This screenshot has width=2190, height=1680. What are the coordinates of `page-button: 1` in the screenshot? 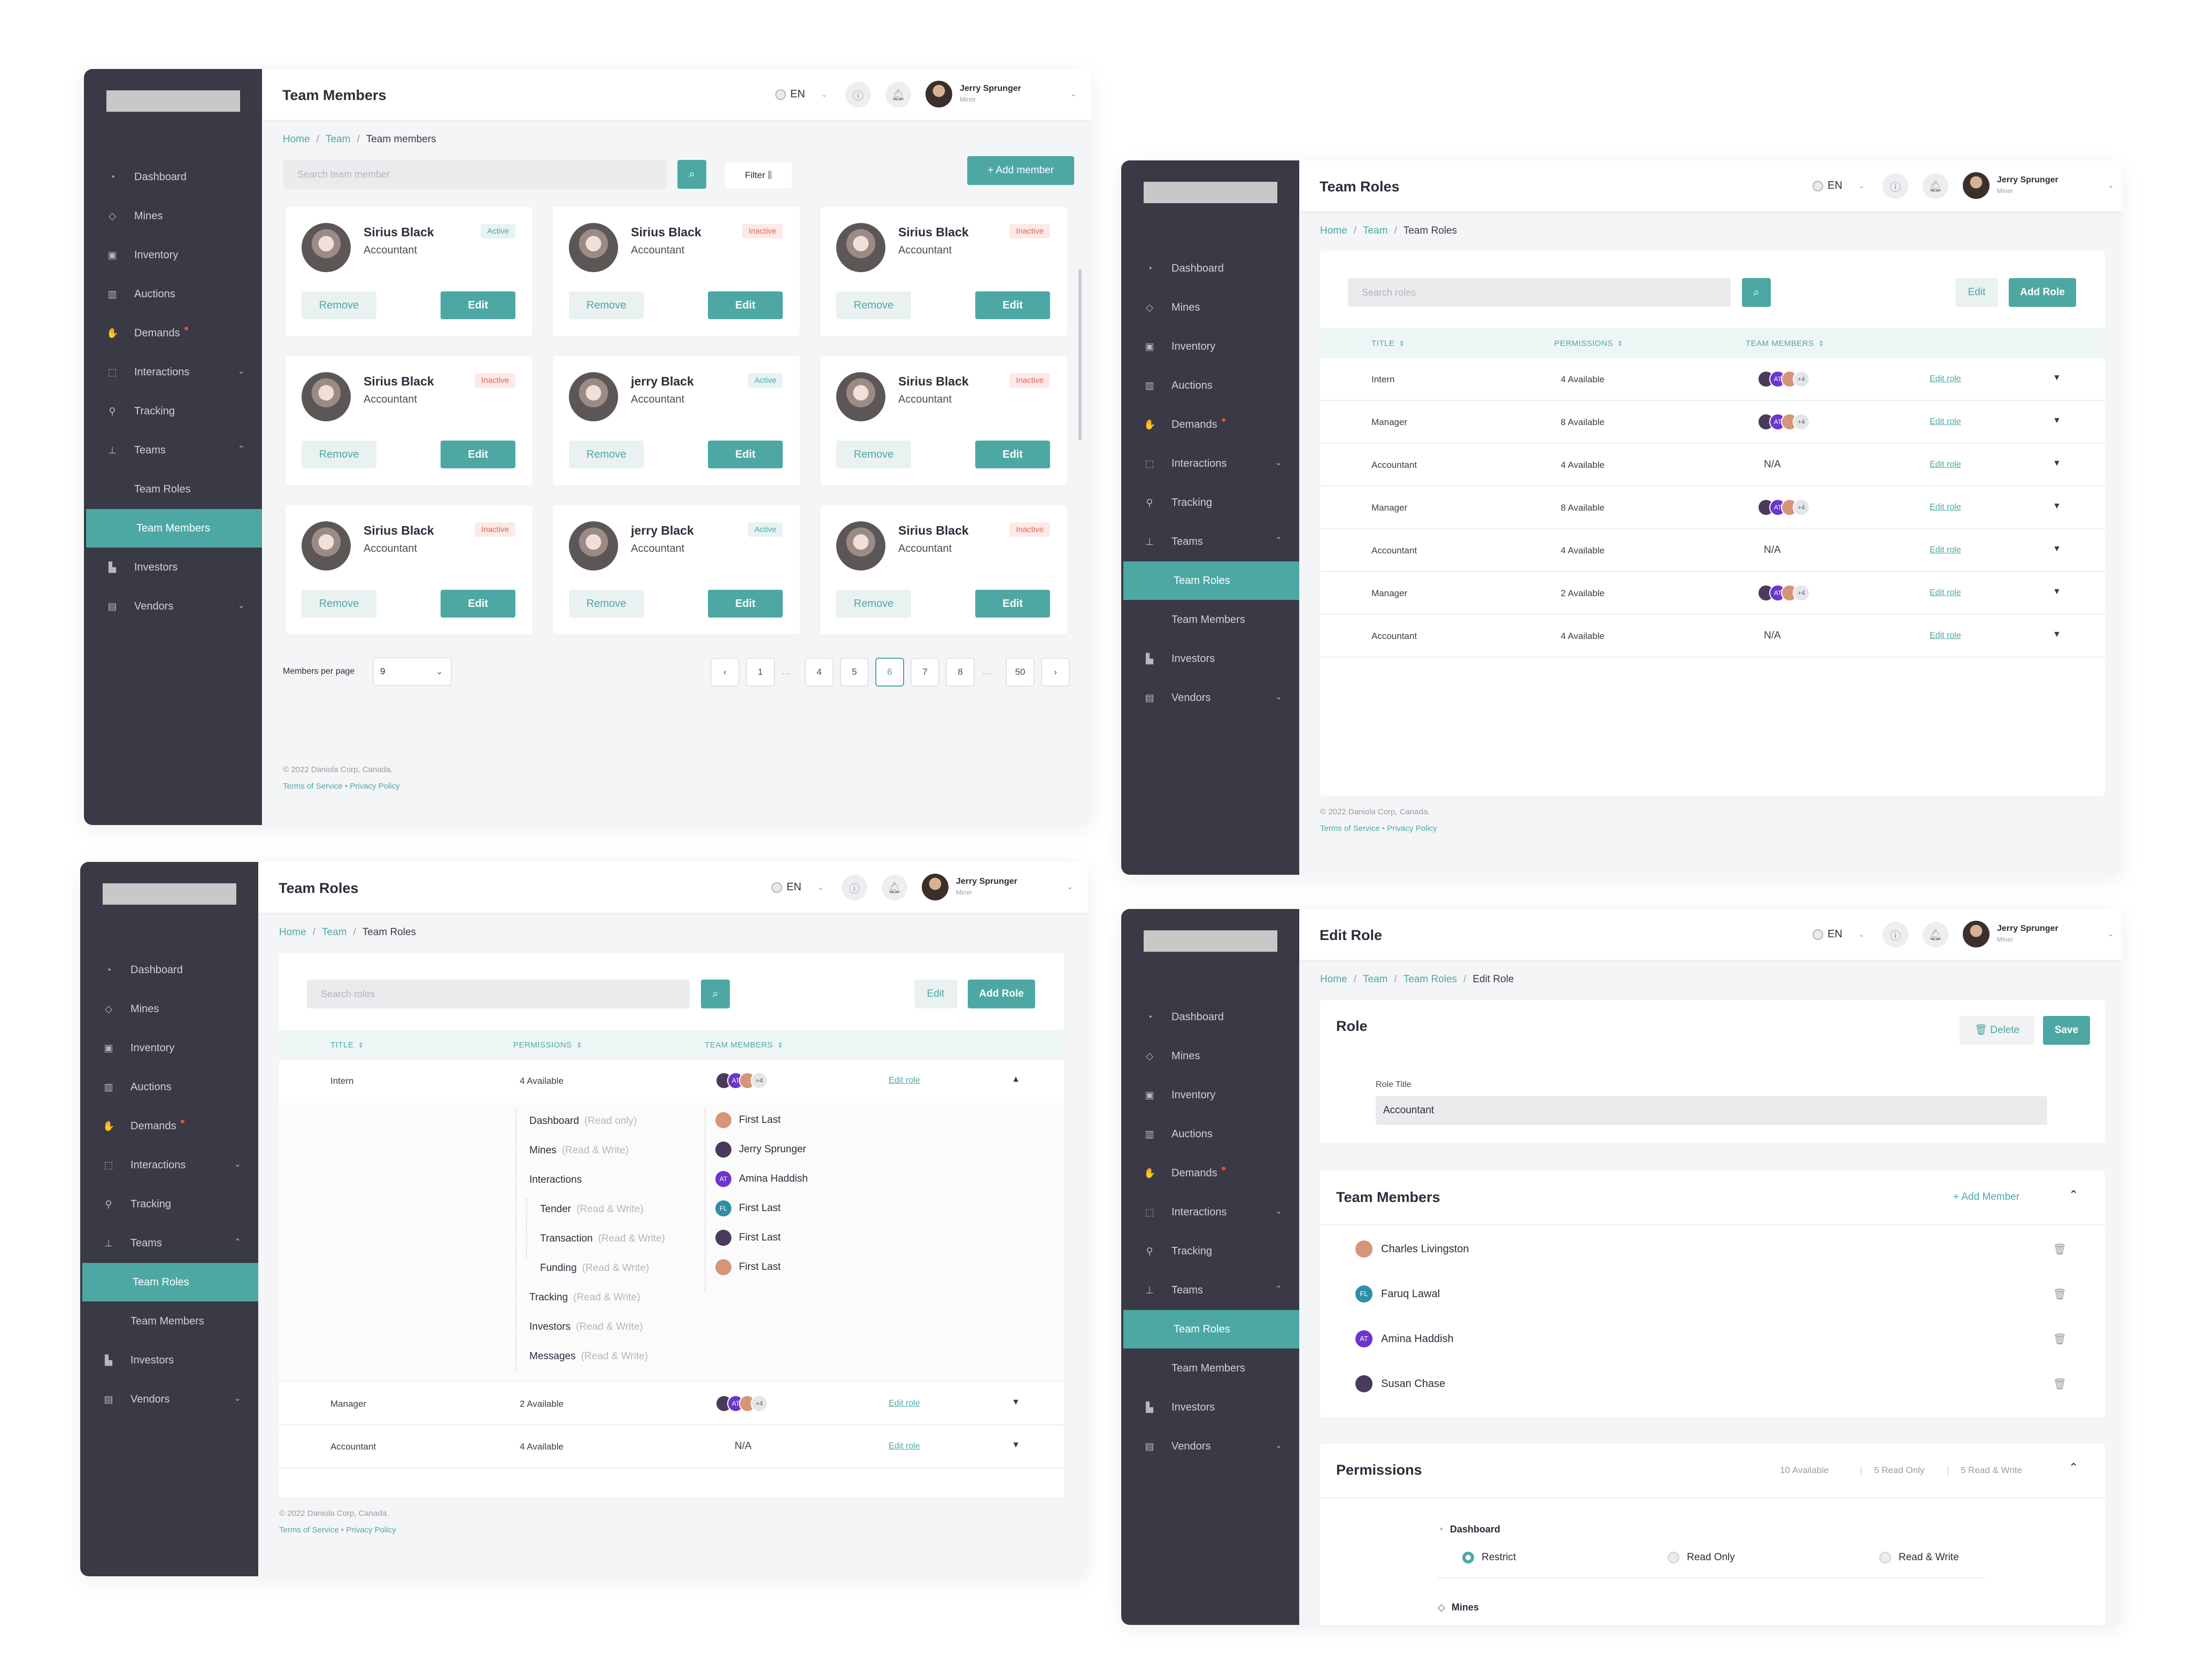 It's located at (760, 672).